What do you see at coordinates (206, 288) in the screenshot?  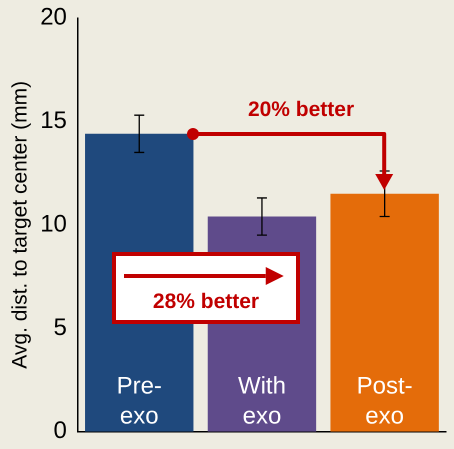 I see `text-box: 28% better` at bounding box center [206, 288].